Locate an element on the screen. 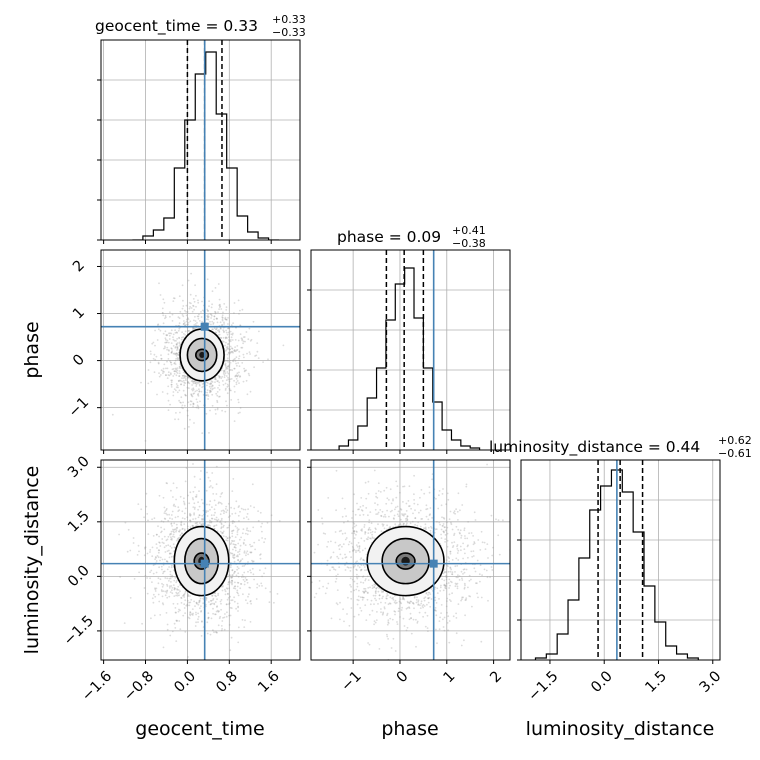  panel-content is located at coordinates (620, 560).